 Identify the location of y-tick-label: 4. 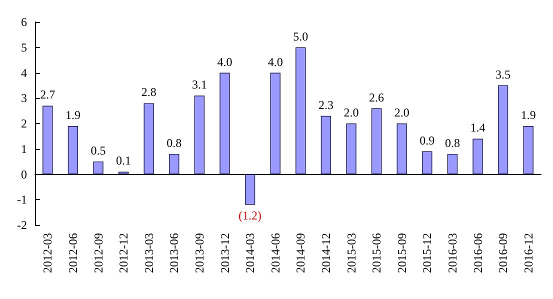
(24, 73).